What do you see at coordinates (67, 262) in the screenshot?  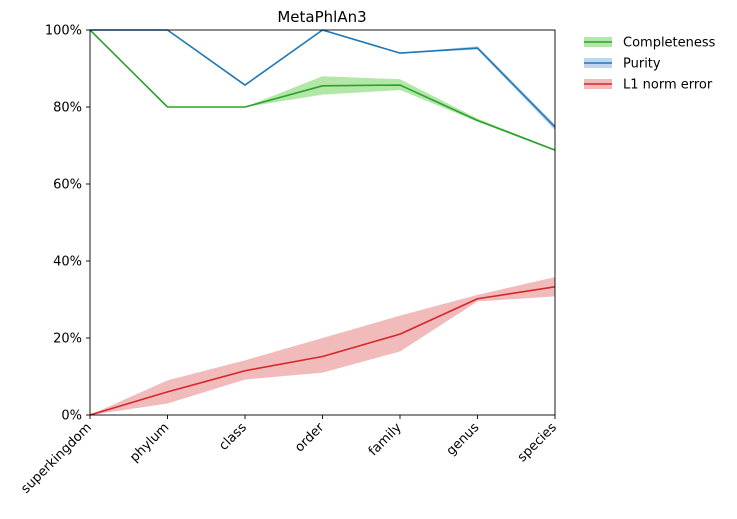 I see `y-tick-label: 40%` at bounding box center [67, 262].